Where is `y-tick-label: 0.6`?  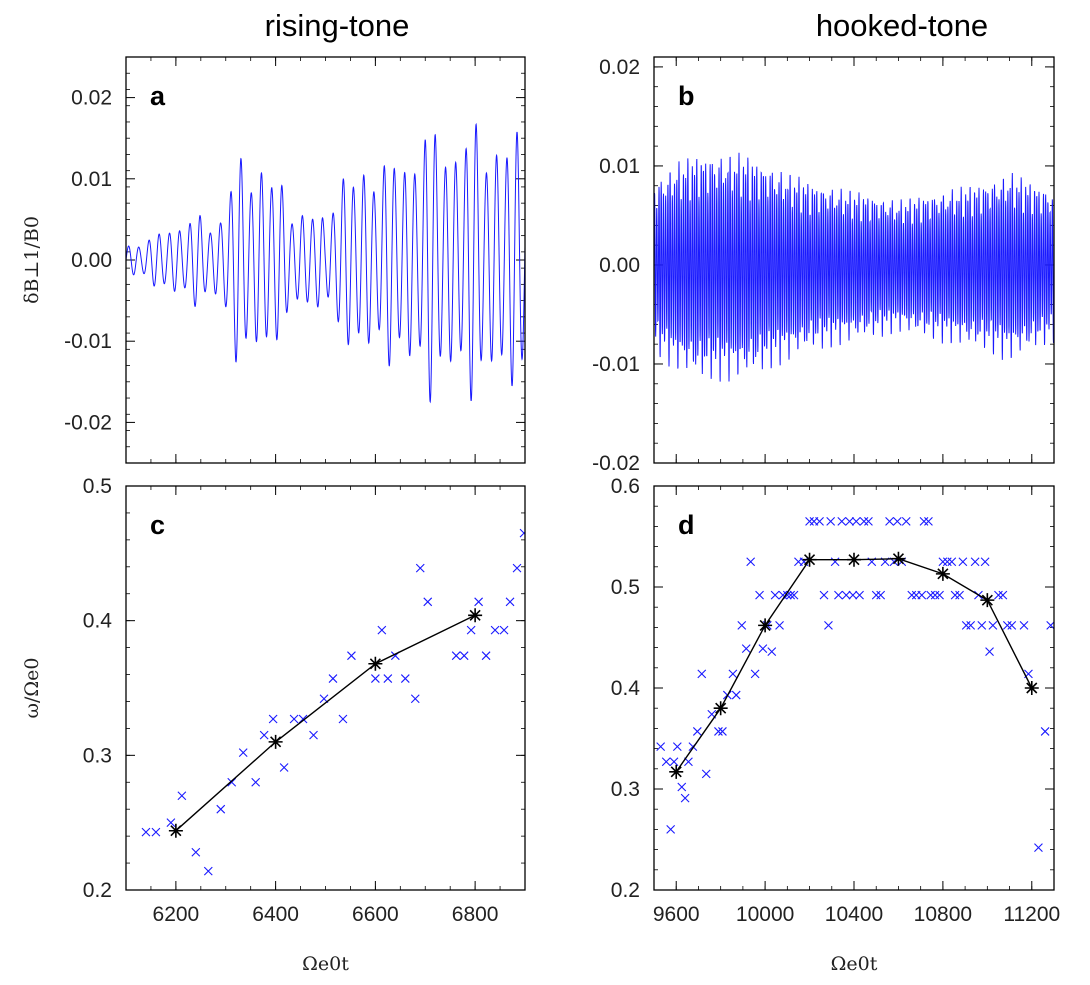
y-tick-label: 0.6 is located at coordinates (625, 486).